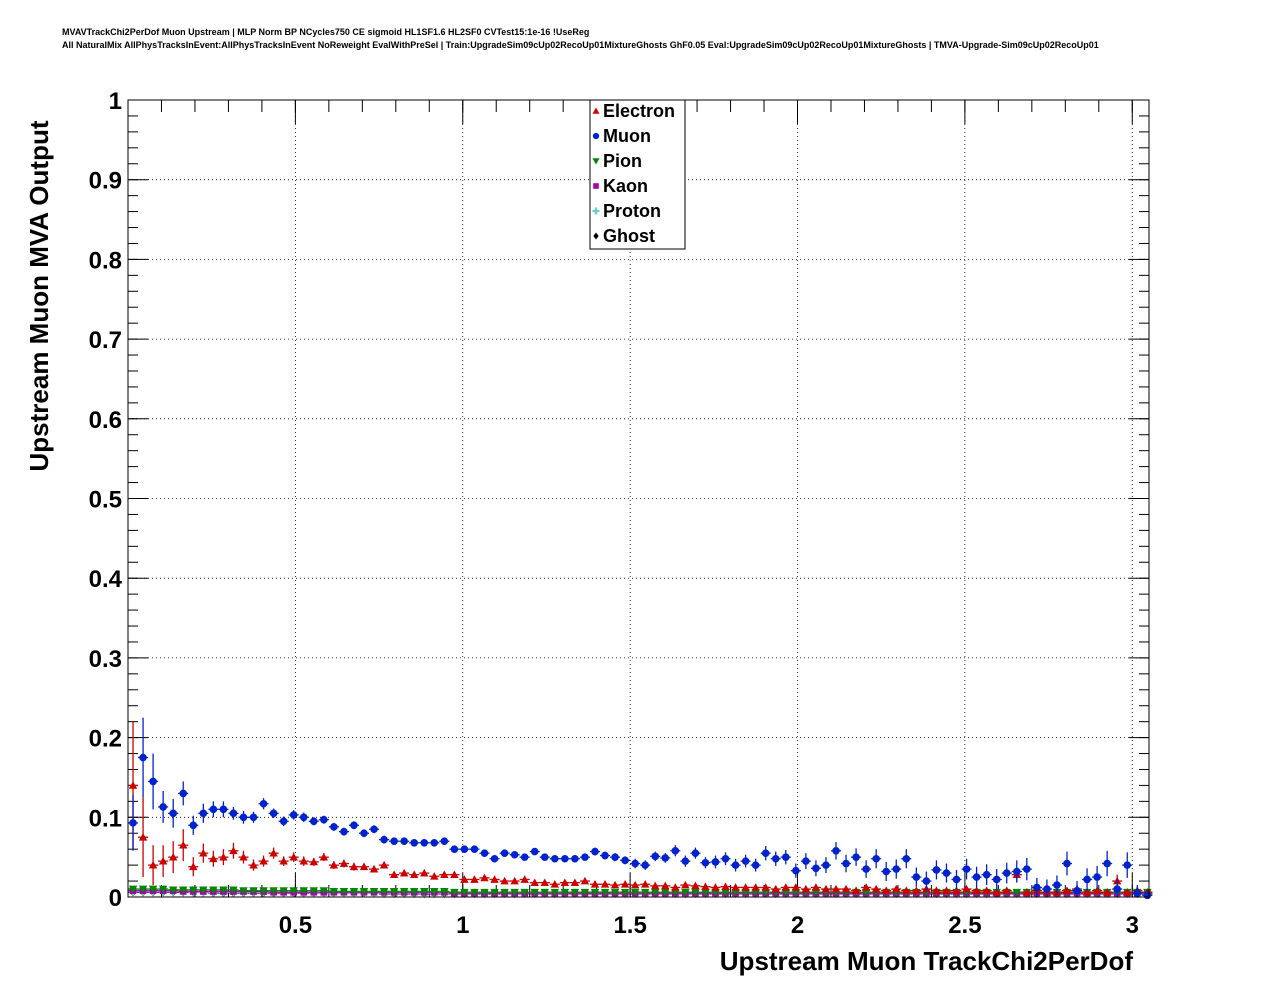 Image resolution: width=1276 pixels, height=996 pixels. What do you see at coordinates (115, 898) in the screenshot?
I see `y-tick-label: 0` at bounding box center [115, 898].